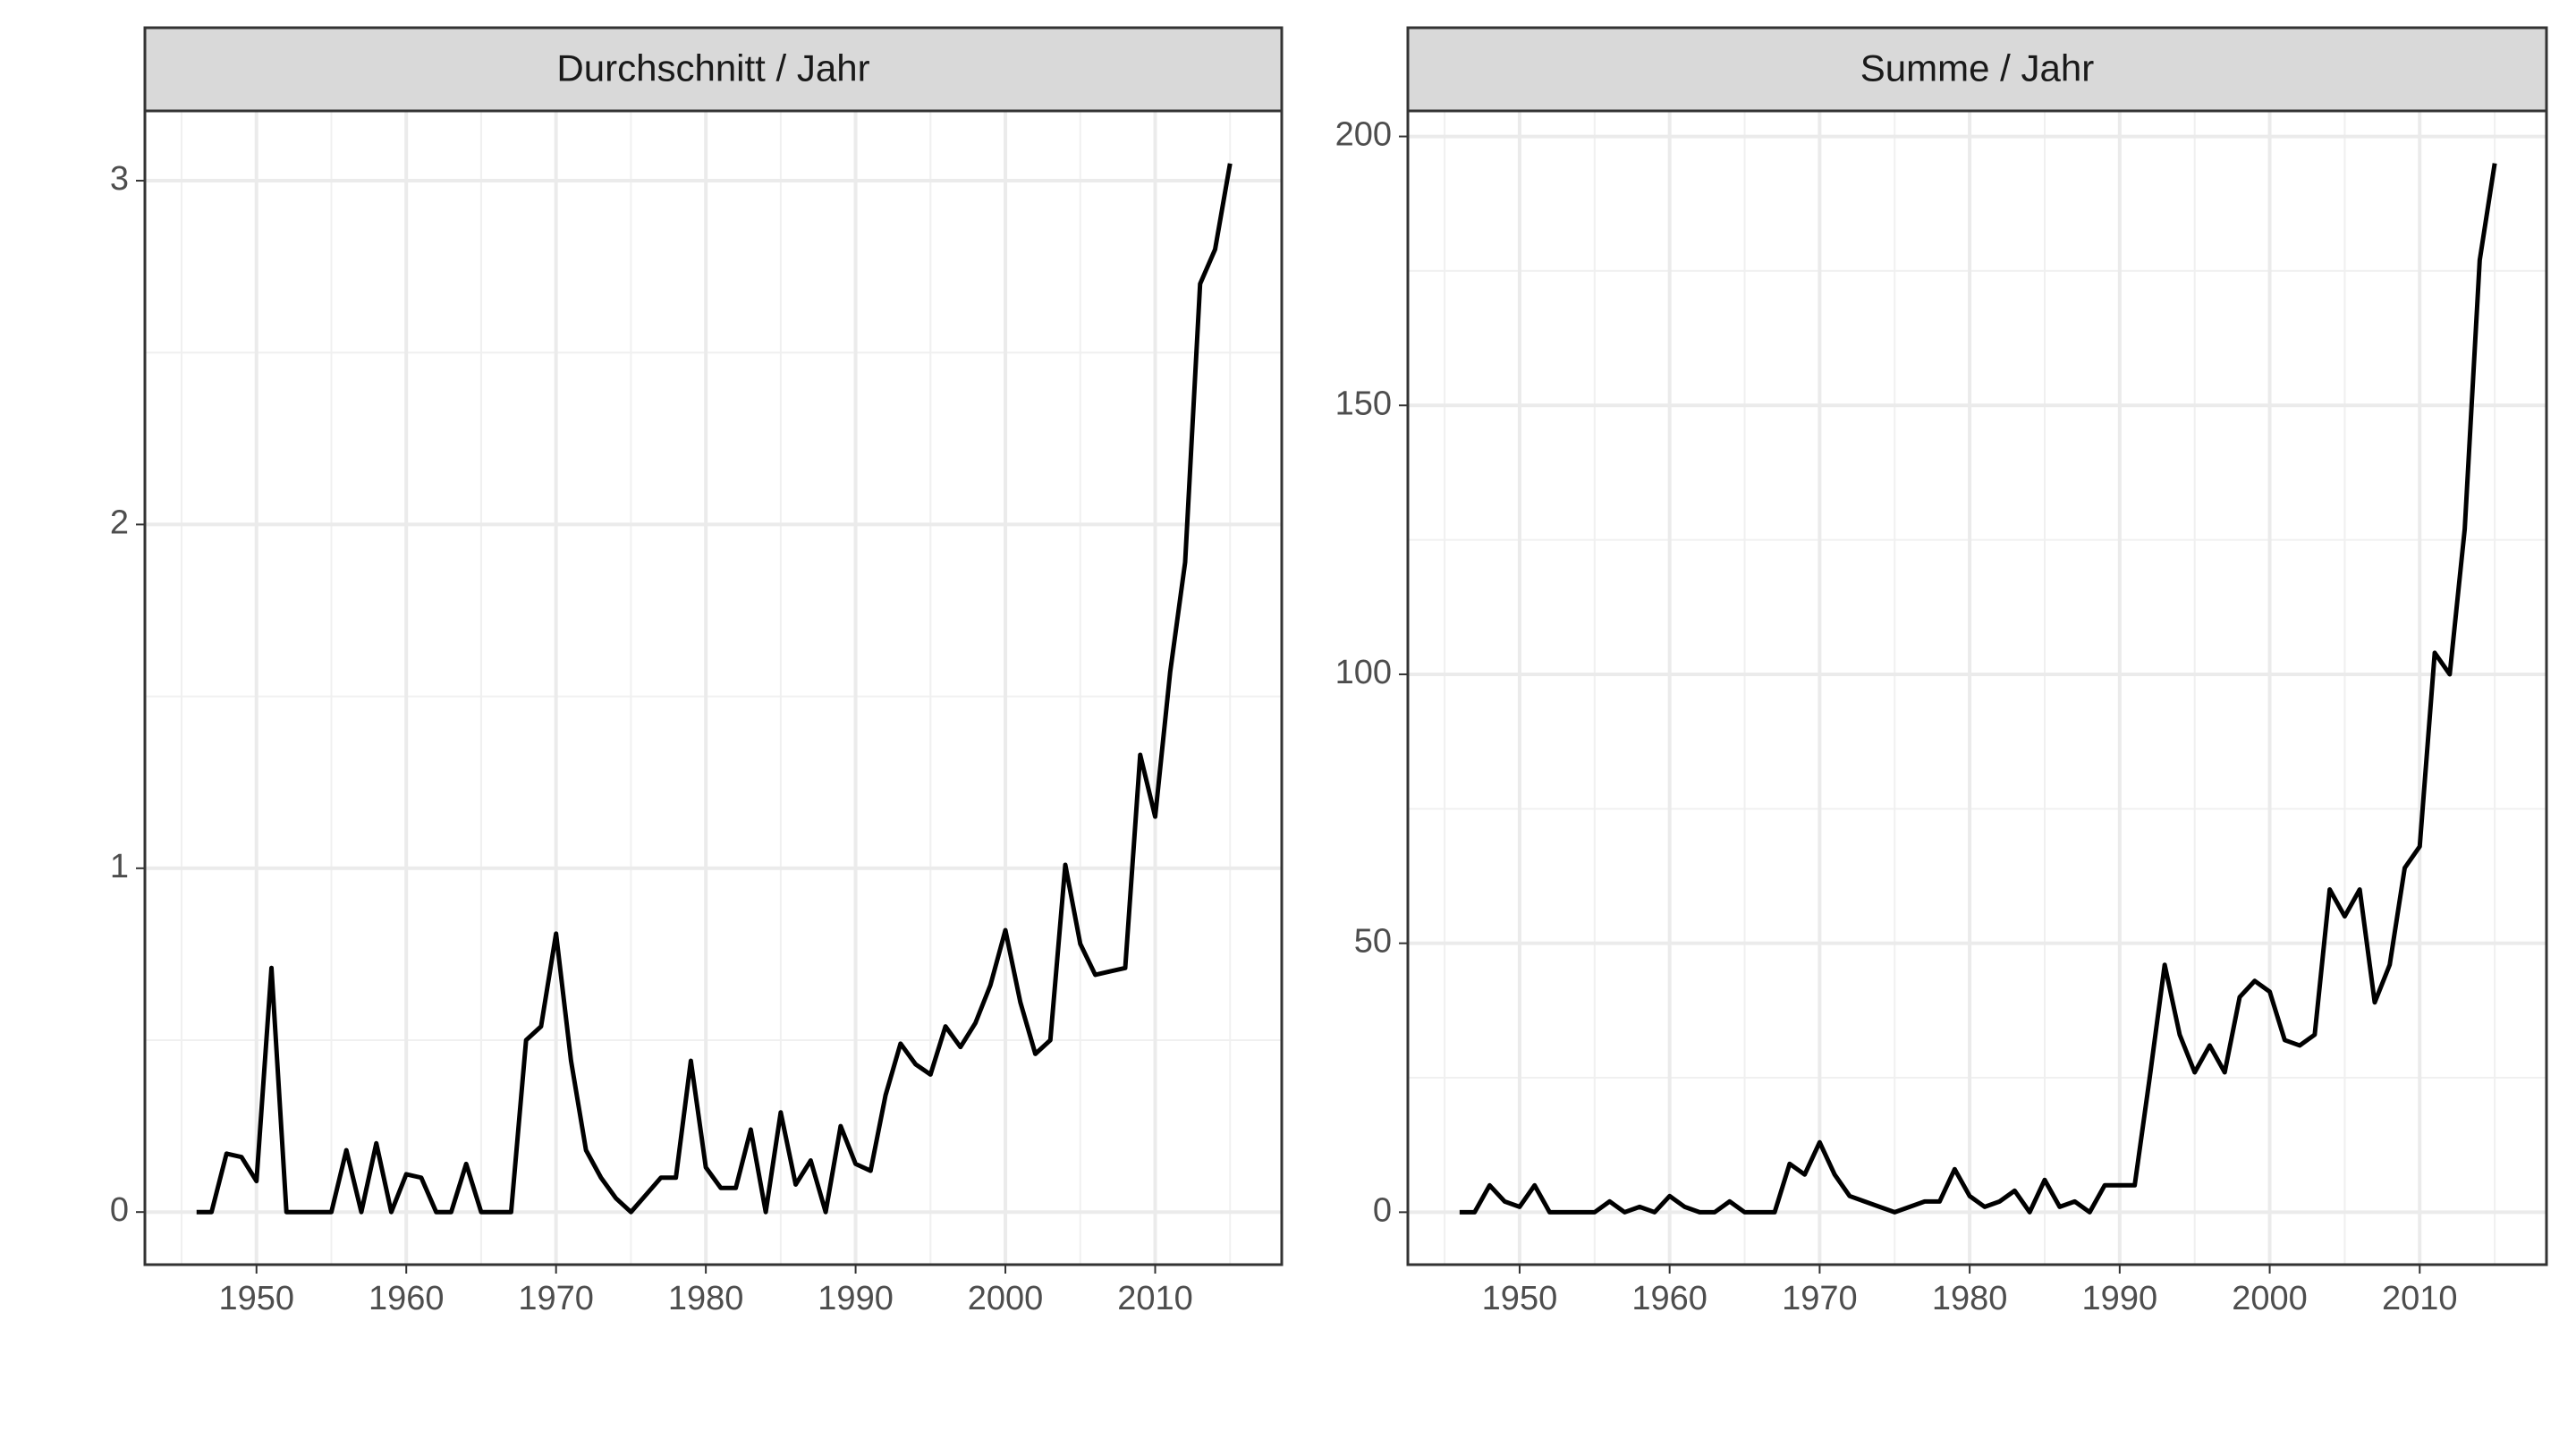 Image resolution: width=2576 pixels, height=1431 pixels. What do you see at coordinates (1363, 404) in the screenshot?
I see `y-tick-label: 150` at bounding box center [1363, 404].